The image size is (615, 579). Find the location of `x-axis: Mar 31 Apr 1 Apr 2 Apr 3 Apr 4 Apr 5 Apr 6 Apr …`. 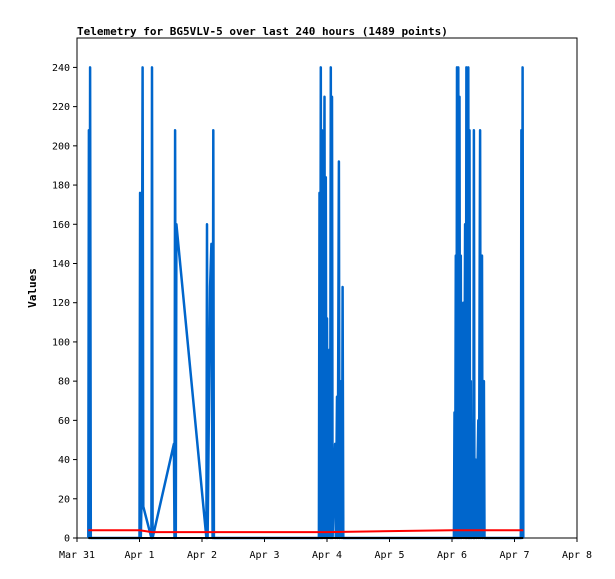

x-axis: Mar 31 Apr 1 Apr 2 Apr 3 Apr 4 Apr 5 Apr 6 Apr … is located at coordinates (325, 549).